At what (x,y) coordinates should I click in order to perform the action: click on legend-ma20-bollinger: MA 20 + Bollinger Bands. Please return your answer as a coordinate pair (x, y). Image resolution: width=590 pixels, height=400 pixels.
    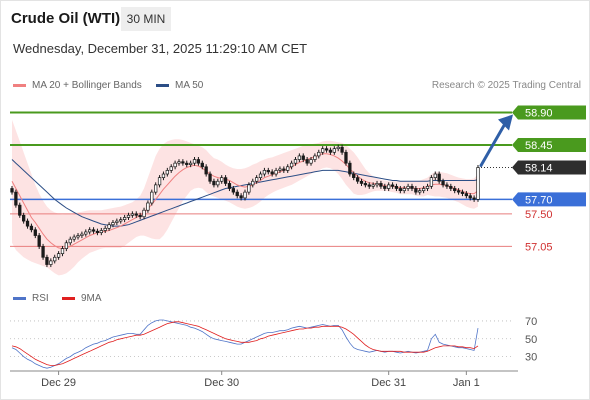
    Looking at the image, I should click on (77, 85).